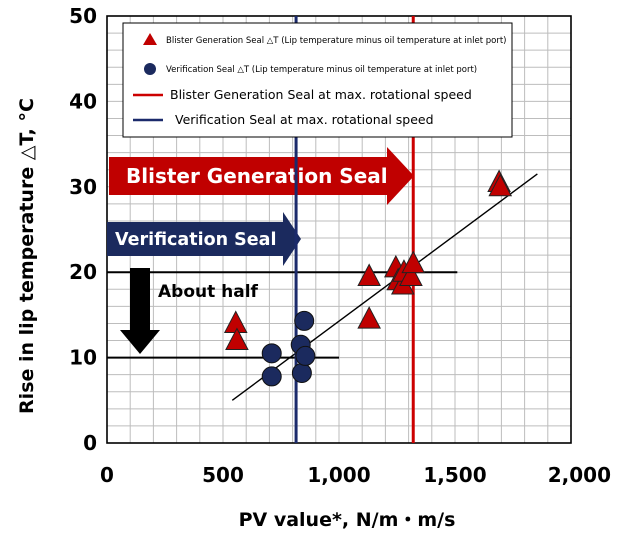 Image resolution: width=622 pixels, height=533 pixels. Describe the element at coordinates (83, 272) in the screenshot. I see `y-tick-label: 20` at that location.